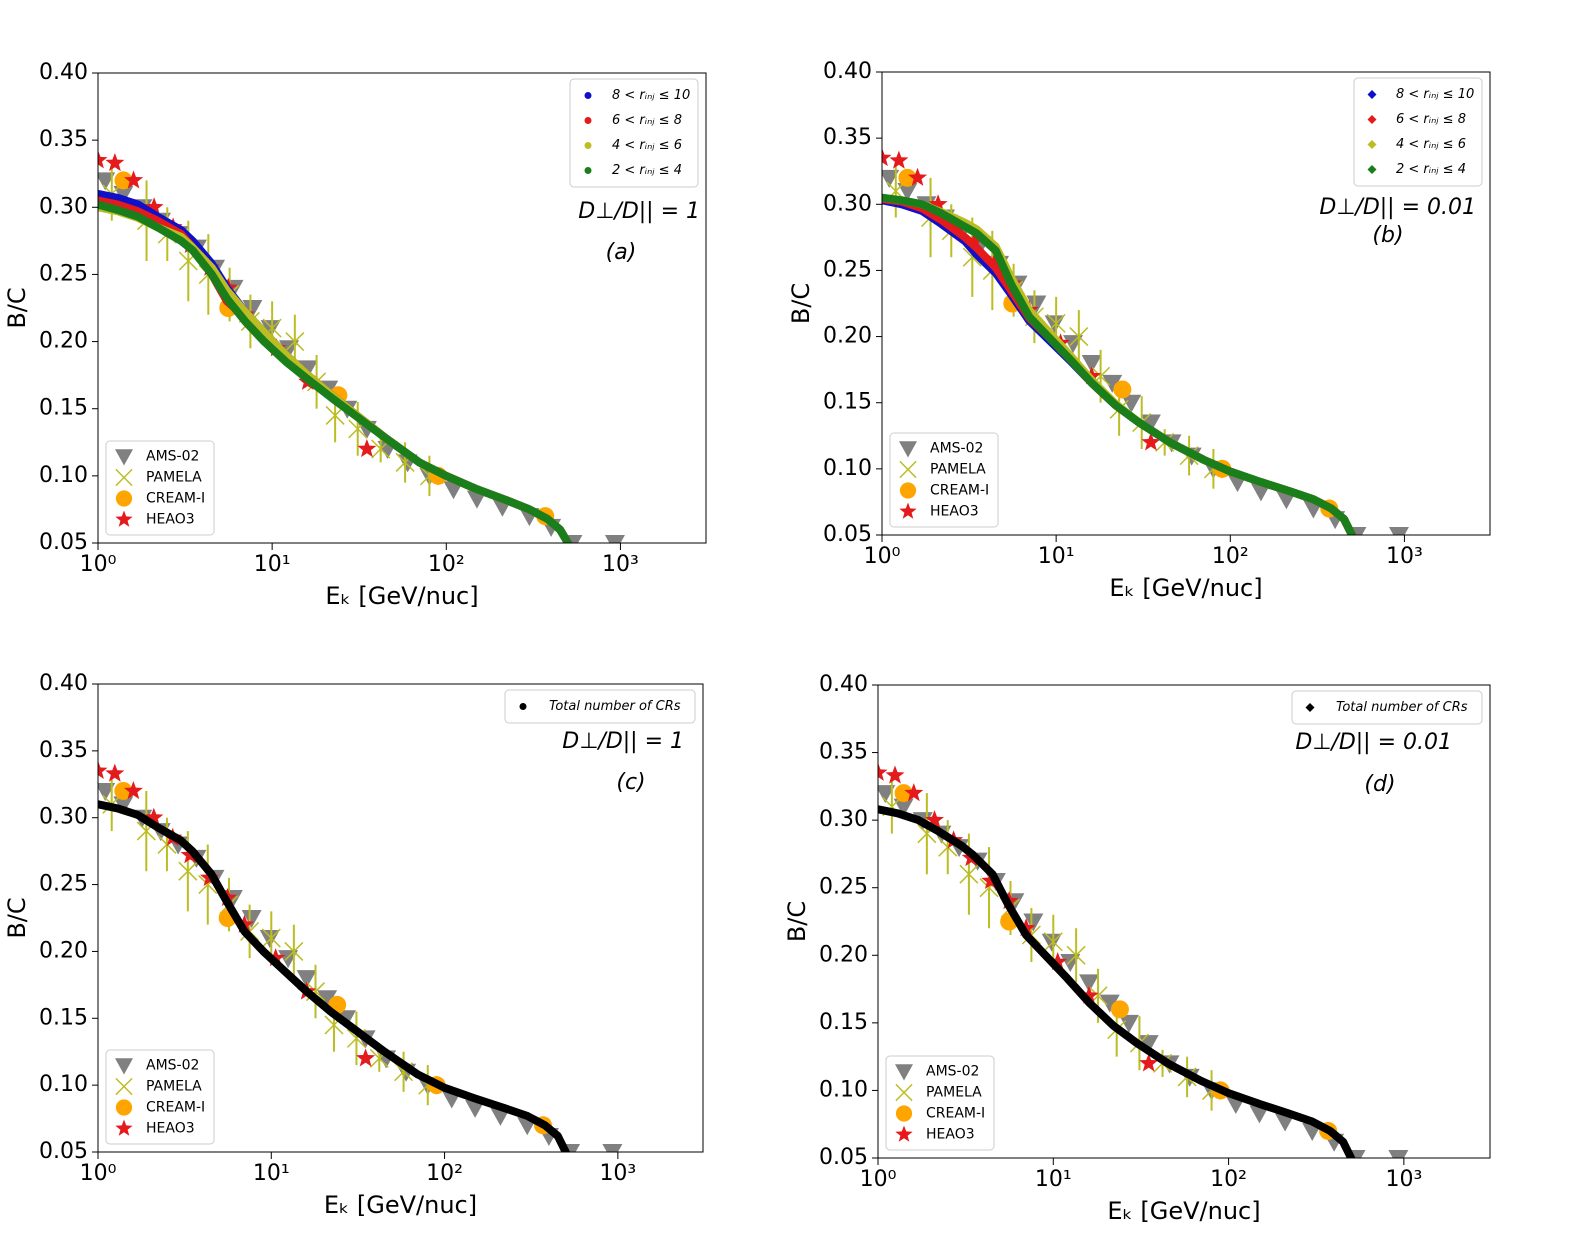 This screenshot has width=1582, height=1237. Describe the element at coordinates (615, 706) in the screenshot. I see `legend-label: Total number of CRs` at that location.